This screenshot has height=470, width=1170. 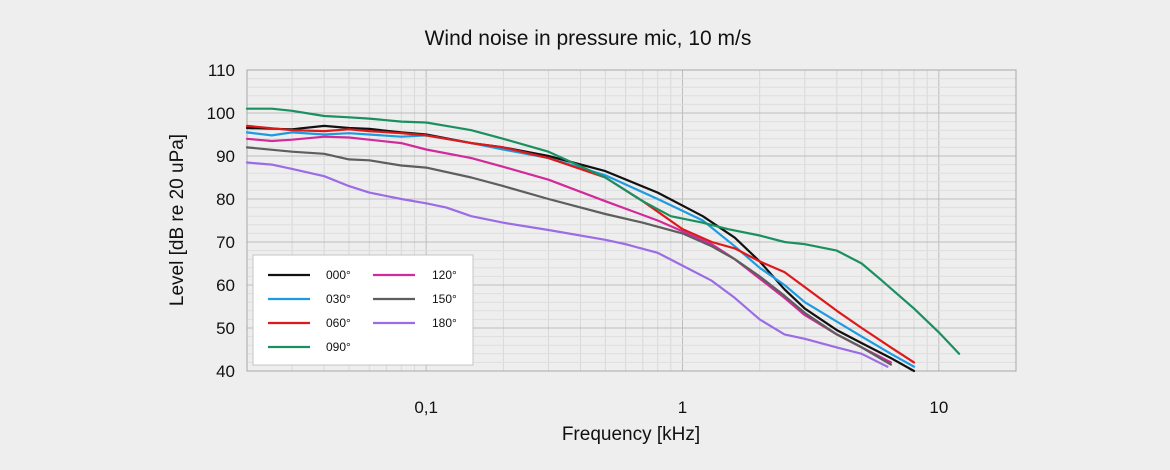 What do you see at coordinates (225, 285) in the screenshot?
I see `y-tick-label: 60` at bounding box center [225, 285].